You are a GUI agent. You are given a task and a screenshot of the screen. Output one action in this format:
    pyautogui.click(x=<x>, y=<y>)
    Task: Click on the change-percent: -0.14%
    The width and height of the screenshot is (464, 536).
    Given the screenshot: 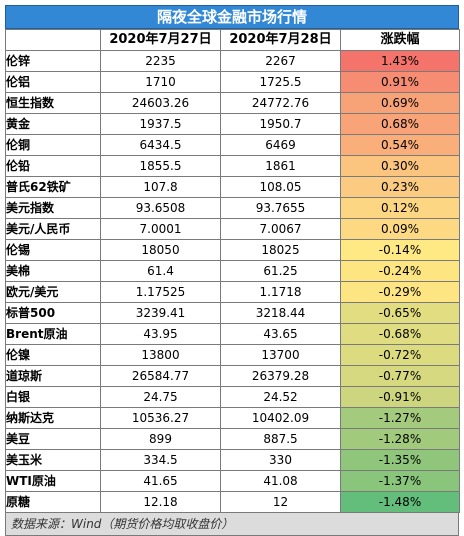 What is the action you would take?
    pyautogui.click(x=400, y=250)
    